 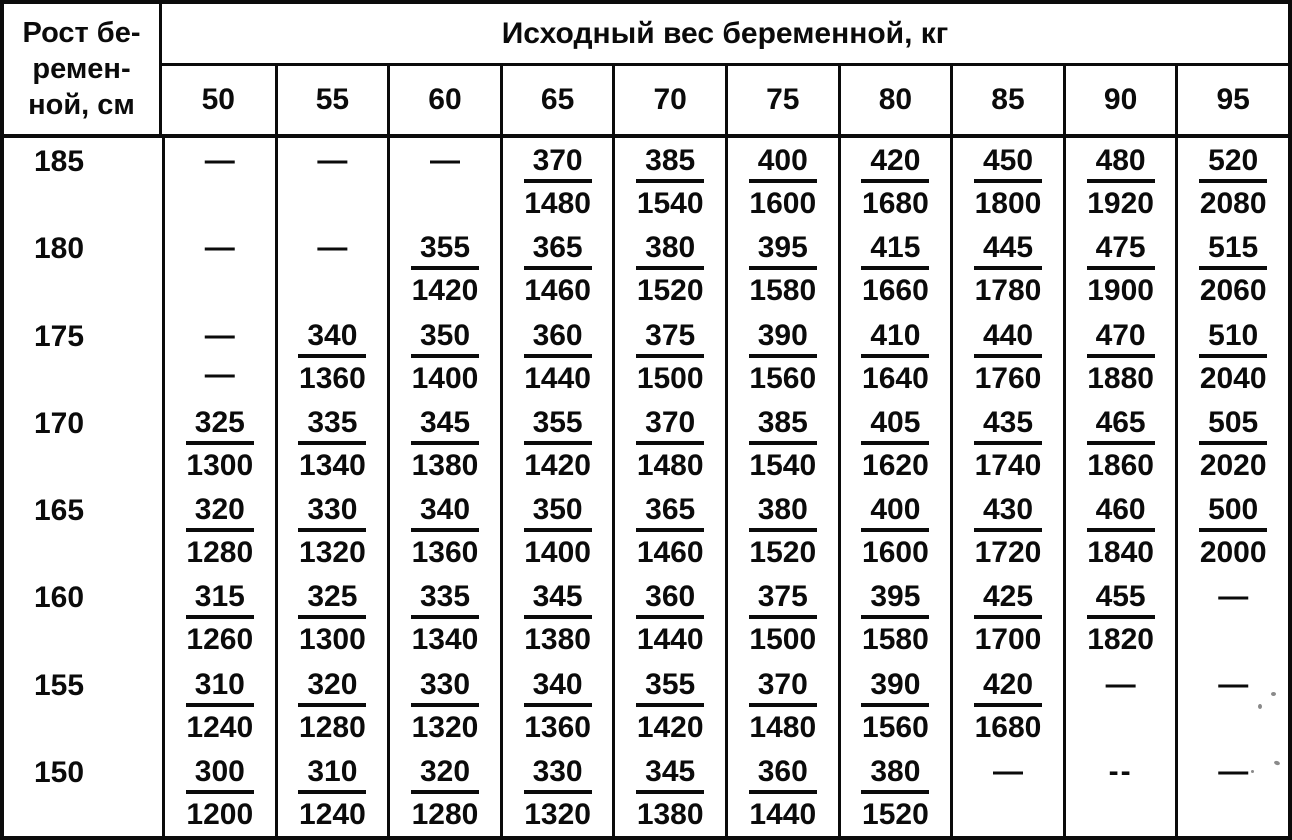 I want to click on weekly-gain-value: 465, so click(x=1120, y=424).